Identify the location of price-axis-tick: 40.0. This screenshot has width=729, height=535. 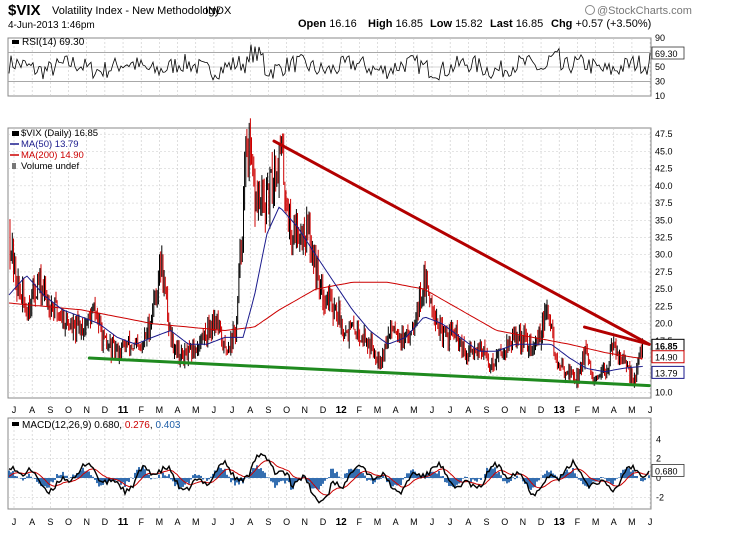
(664, 186).